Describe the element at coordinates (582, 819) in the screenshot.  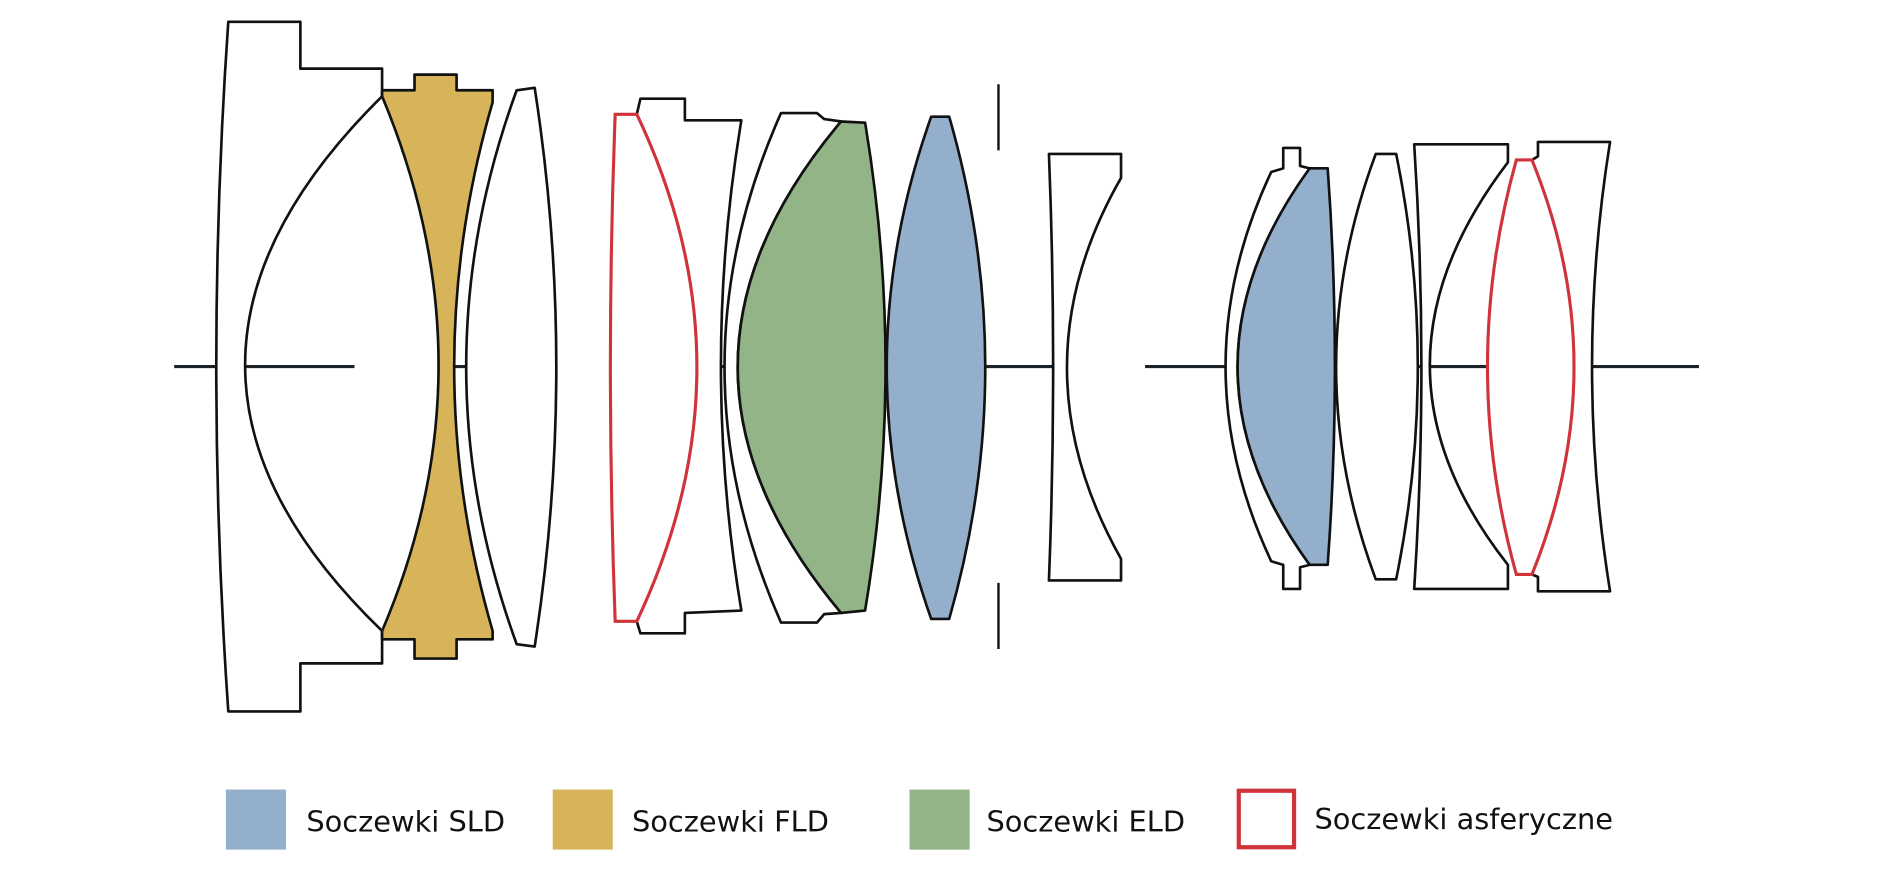
I see `legend-swatch-fld` at that location.